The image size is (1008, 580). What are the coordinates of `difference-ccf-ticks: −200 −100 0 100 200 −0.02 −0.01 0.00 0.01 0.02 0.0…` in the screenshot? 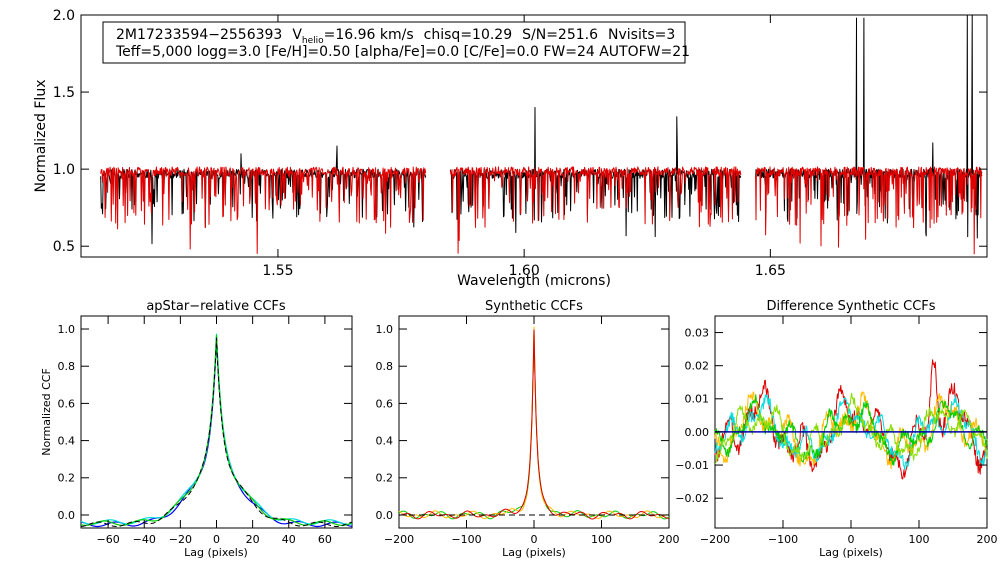 It's located at (836, 431).